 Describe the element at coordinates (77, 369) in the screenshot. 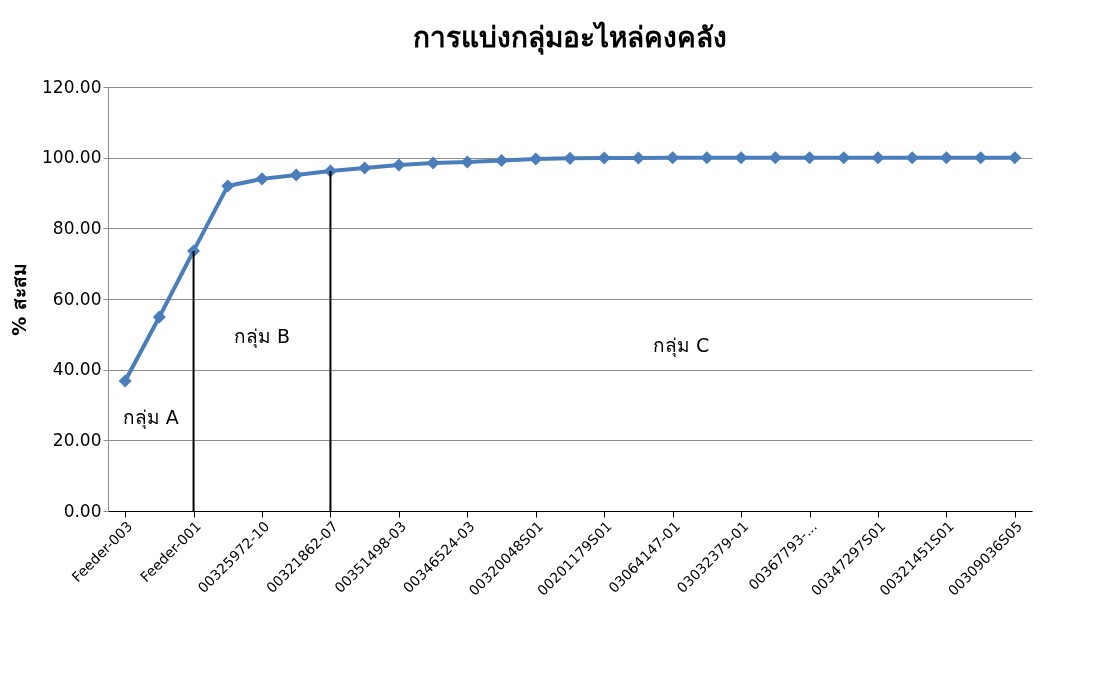

I see `y-tick-label: 40.00` at that location.